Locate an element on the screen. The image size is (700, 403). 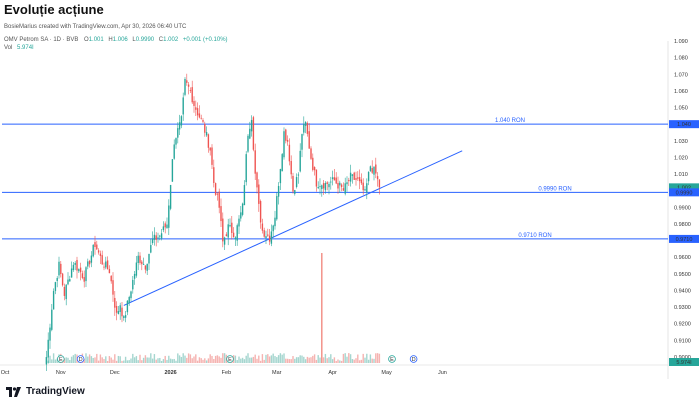
price-label-box is located at coordinates (684, 238).